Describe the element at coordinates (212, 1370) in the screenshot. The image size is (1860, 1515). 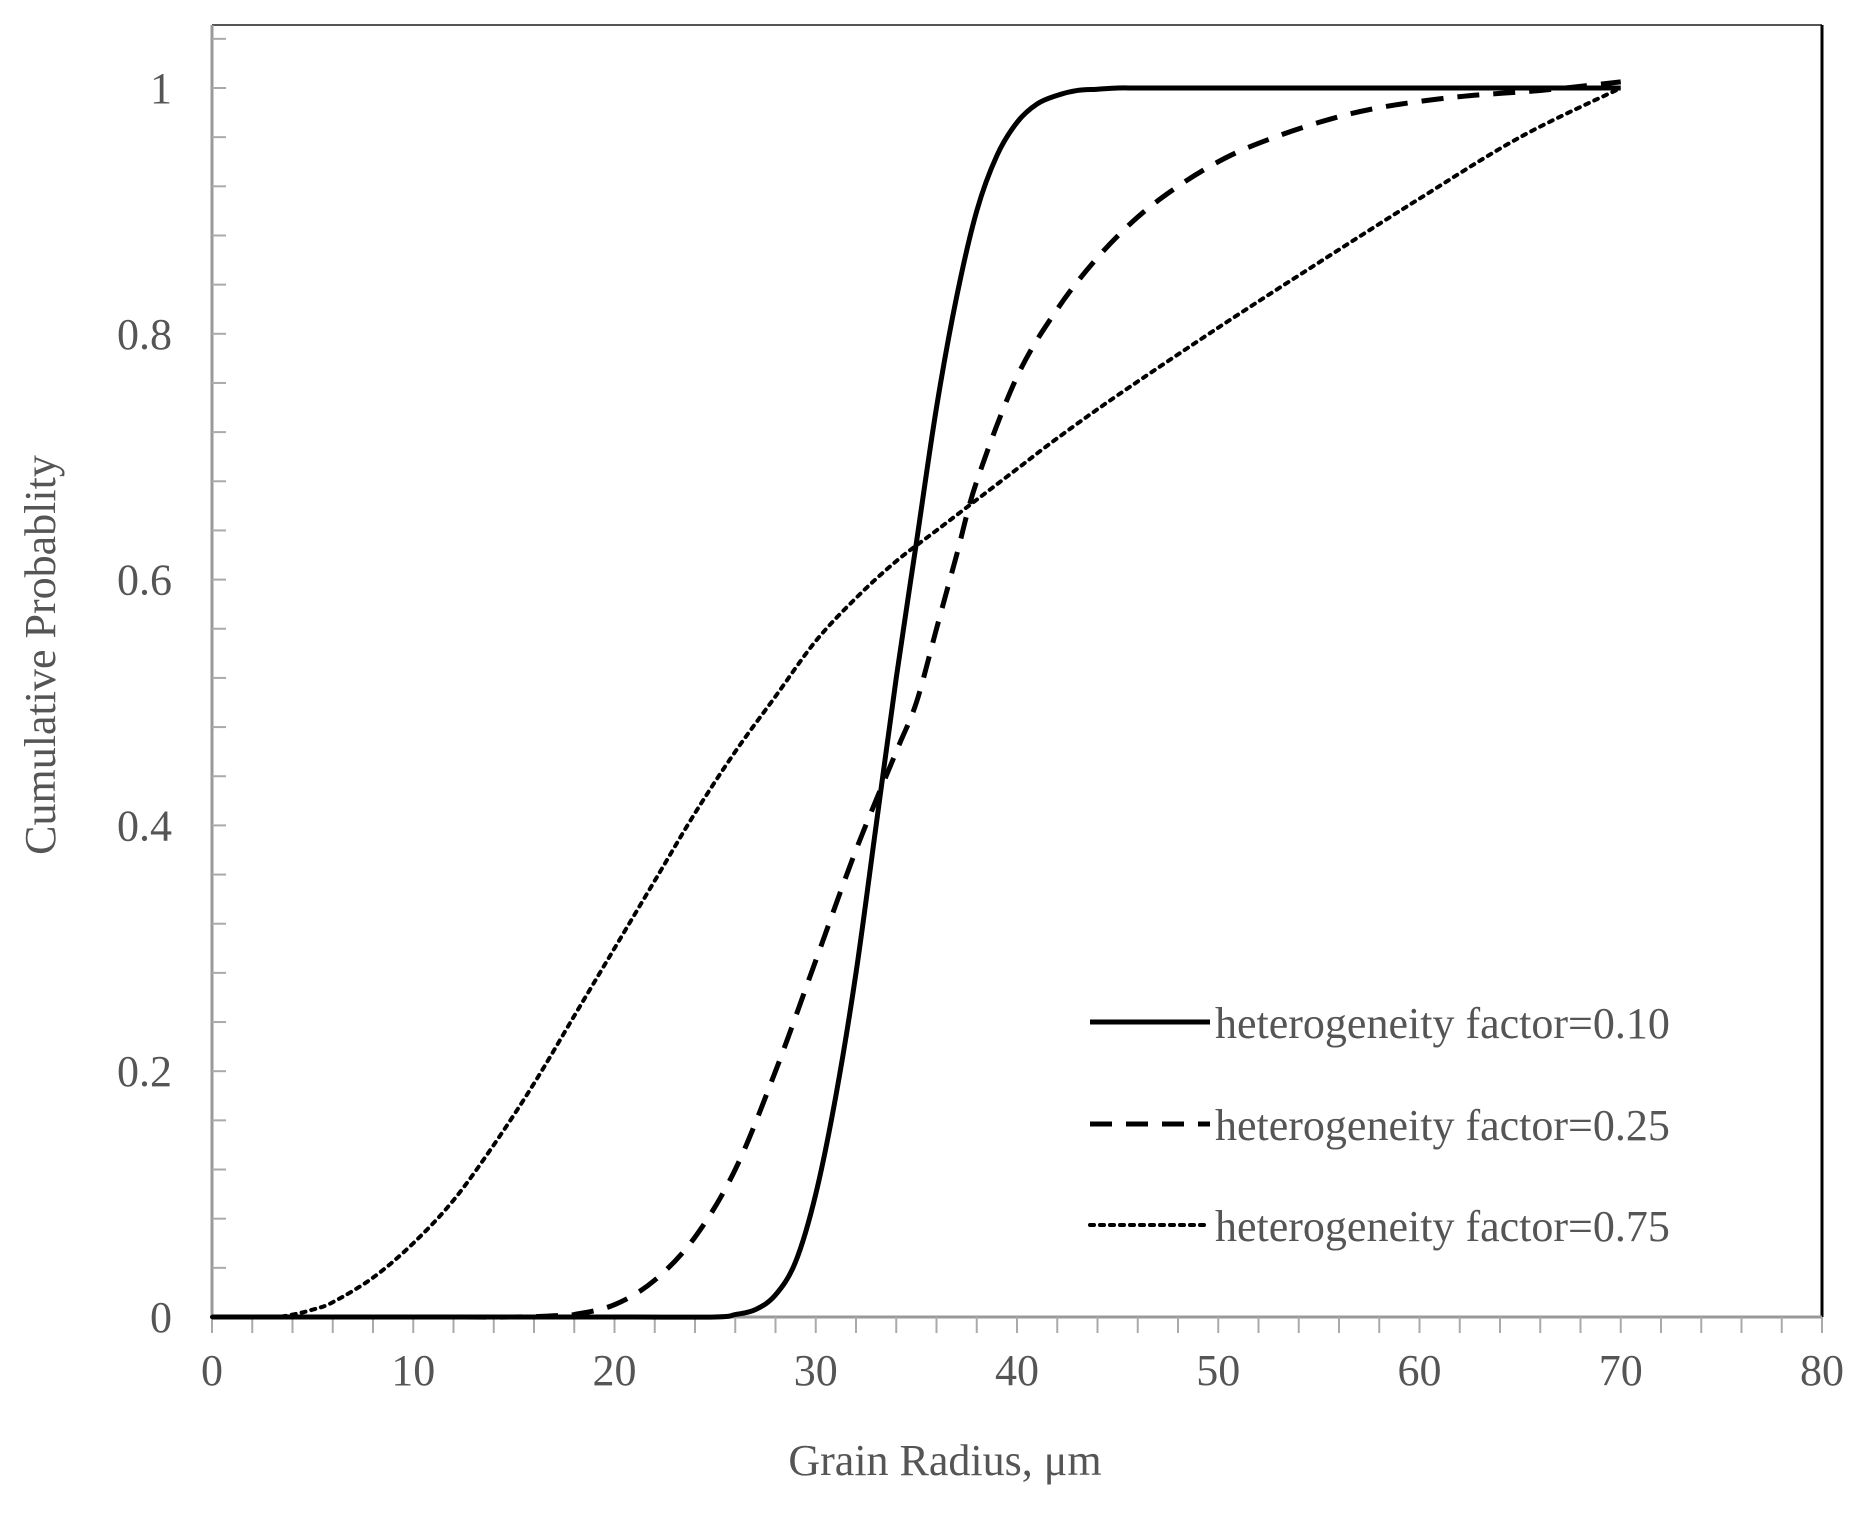
I see `x-tick-label: 0` at that location.